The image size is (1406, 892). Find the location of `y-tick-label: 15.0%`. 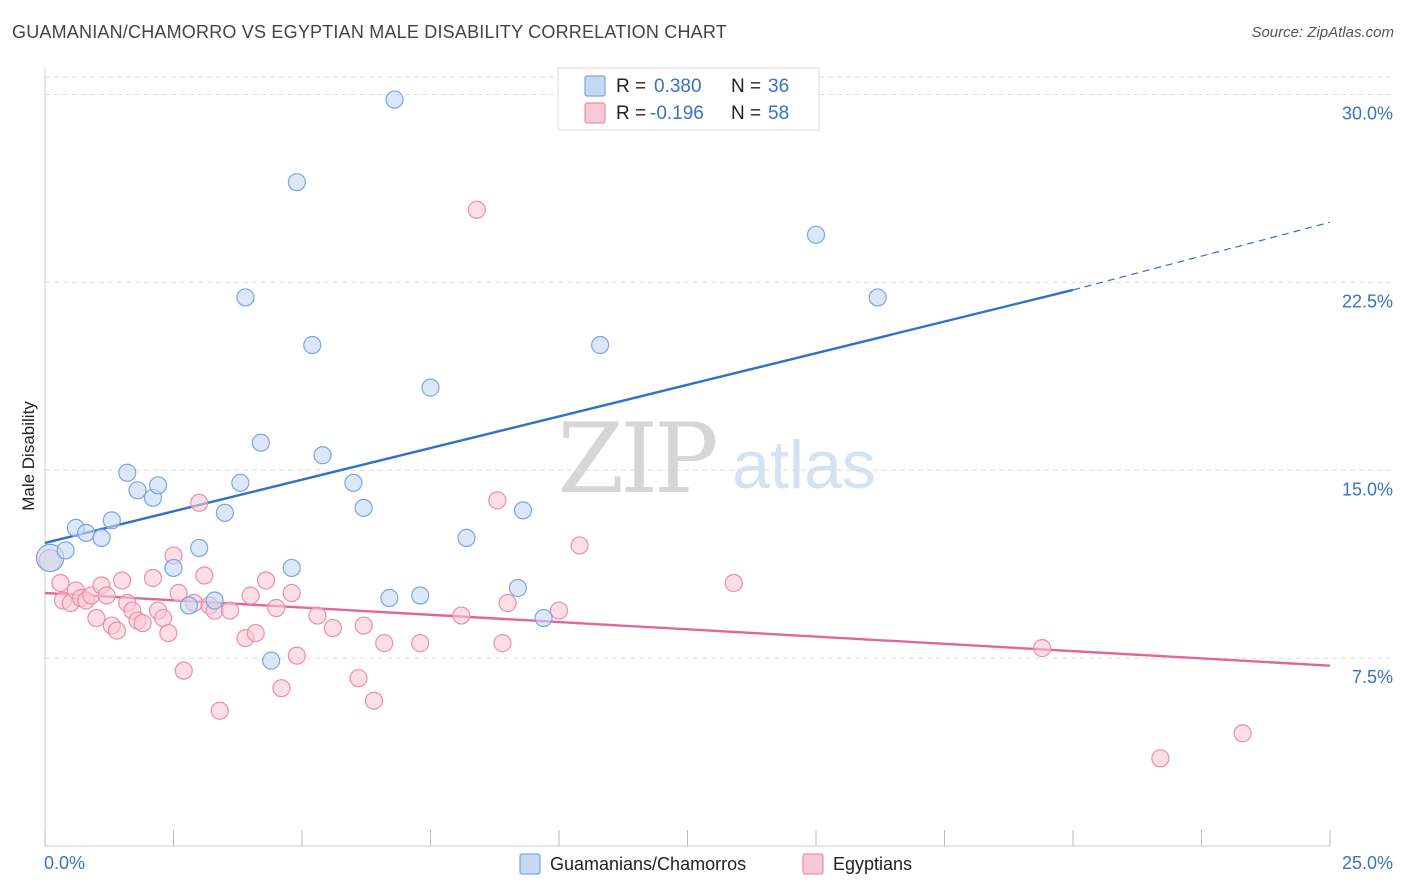

y-tick-label: 15.0% is located at coordinates (1367, 489).